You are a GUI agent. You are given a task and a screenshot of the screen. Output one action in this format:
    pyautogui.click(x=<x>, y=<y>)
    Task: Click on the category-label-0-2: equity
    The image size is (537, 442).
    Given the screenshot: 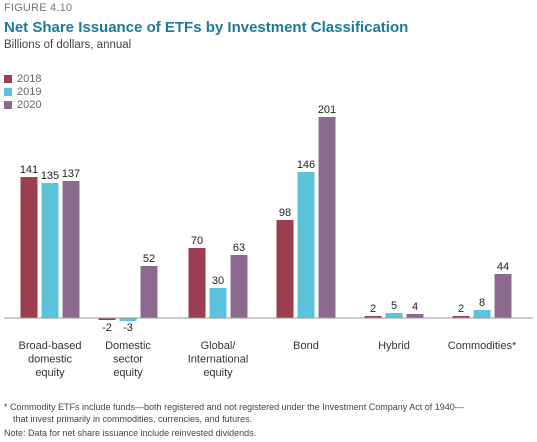 What is the action you would take?
    pyautogui.click(x=50, y=373)
    